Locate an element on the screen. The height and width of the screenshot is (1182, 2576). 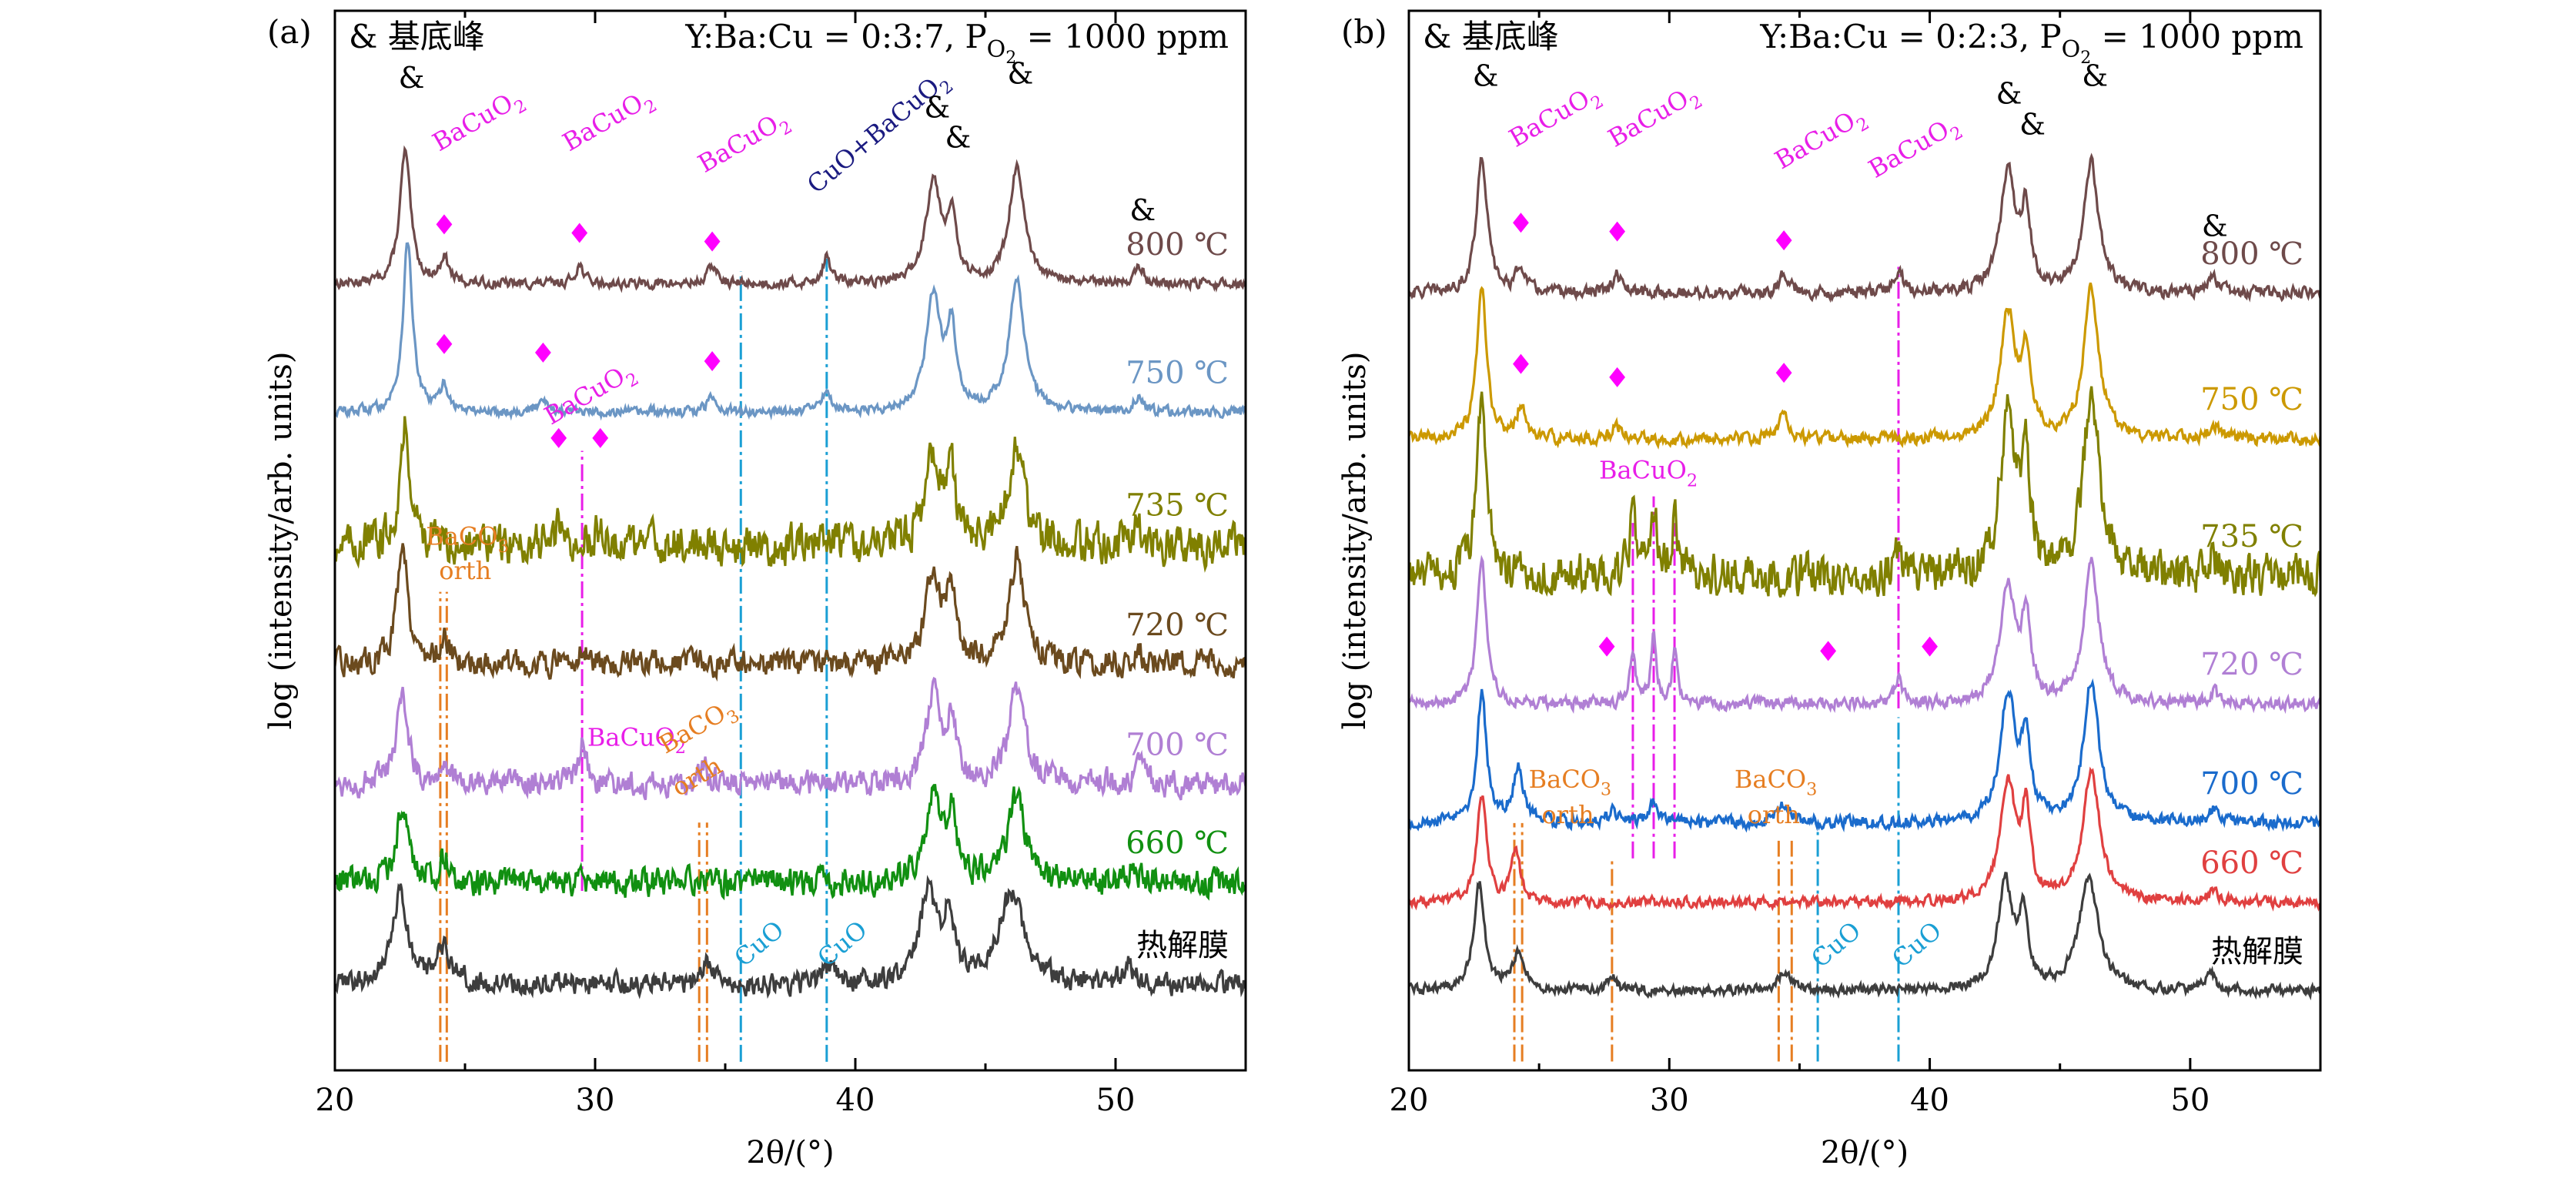
panel-label: (a) is located at coordinates (290, 32).